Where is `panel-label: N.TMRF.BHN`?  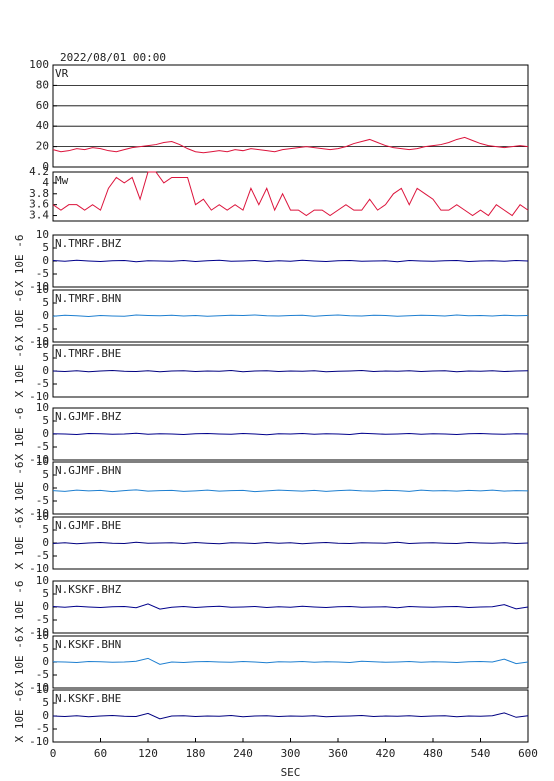
panel-label: N.TMRF.BHN is located at coordinates (88, 298).